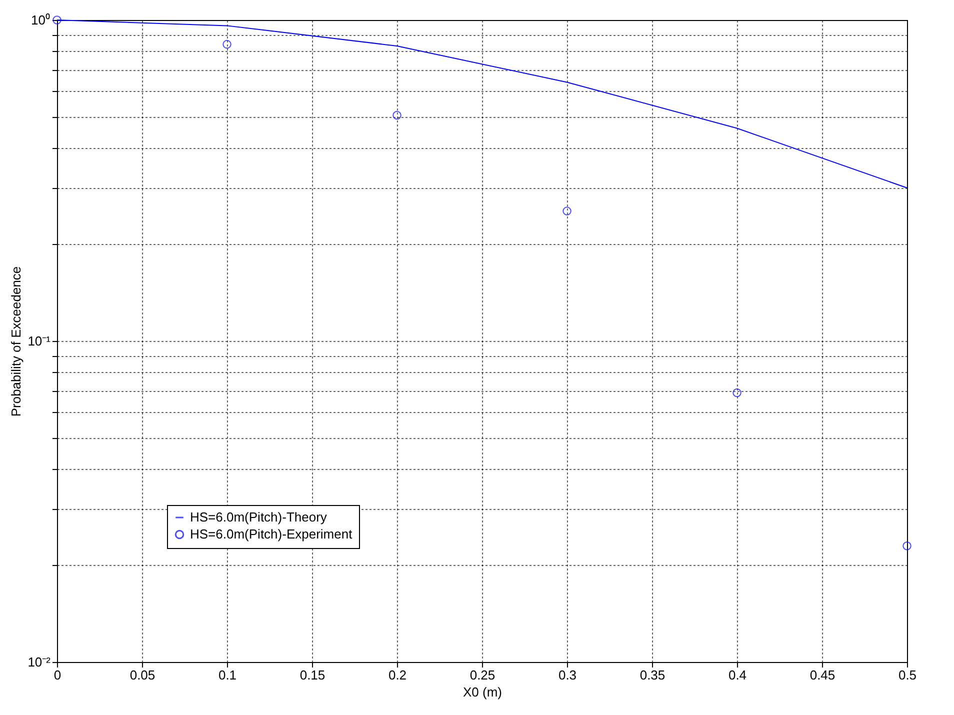  What do you see at coordinates (397, 675) in the screenshot?
I see `x-tick-label: 0.2` at bounding box center [397, 675].